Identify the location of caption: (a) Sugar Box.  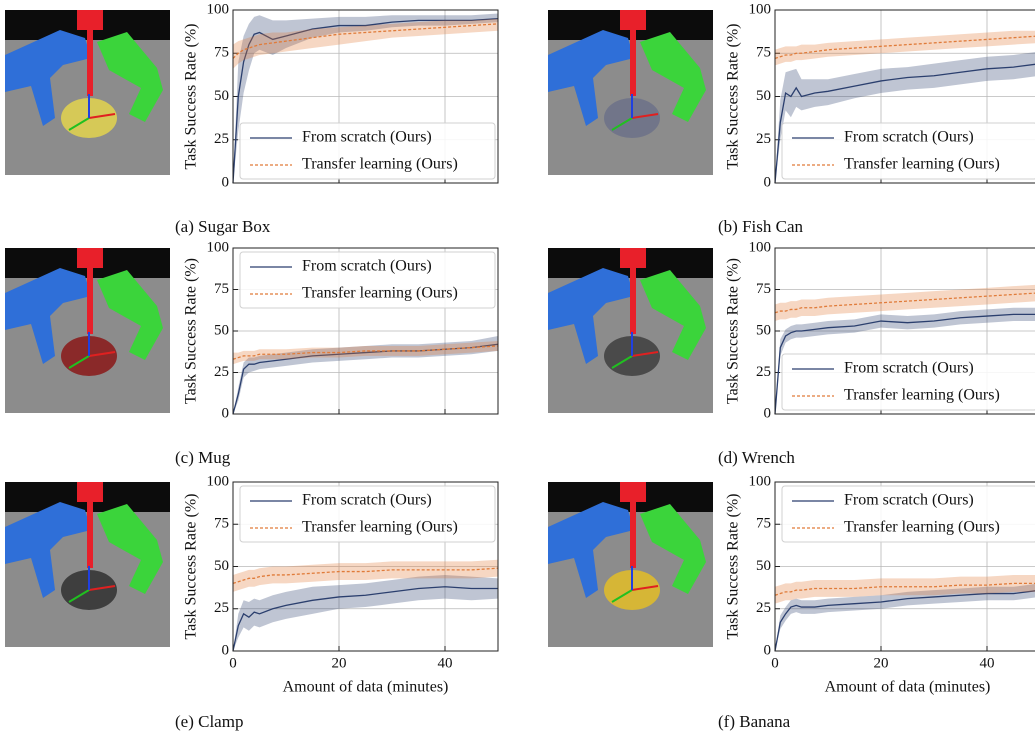
(223, 226).